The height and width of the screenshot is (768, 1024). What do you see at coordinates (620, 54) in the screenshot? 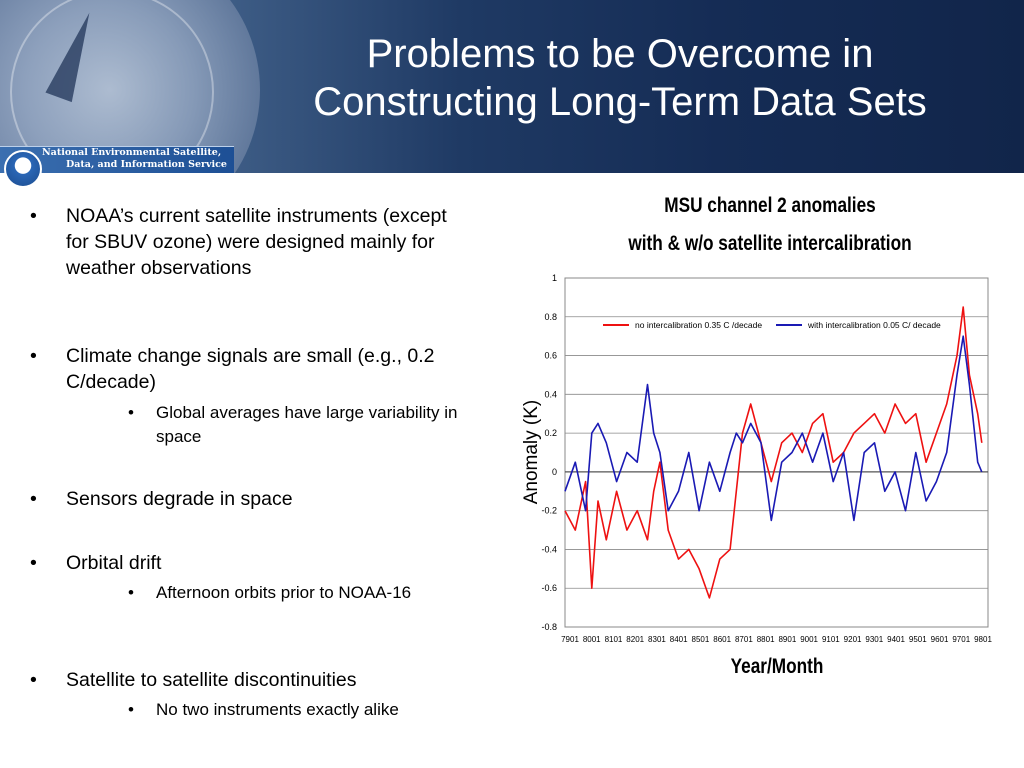
I see `slide-title-line1: Problems to be Overcome in` at bounding box center [620, 54].